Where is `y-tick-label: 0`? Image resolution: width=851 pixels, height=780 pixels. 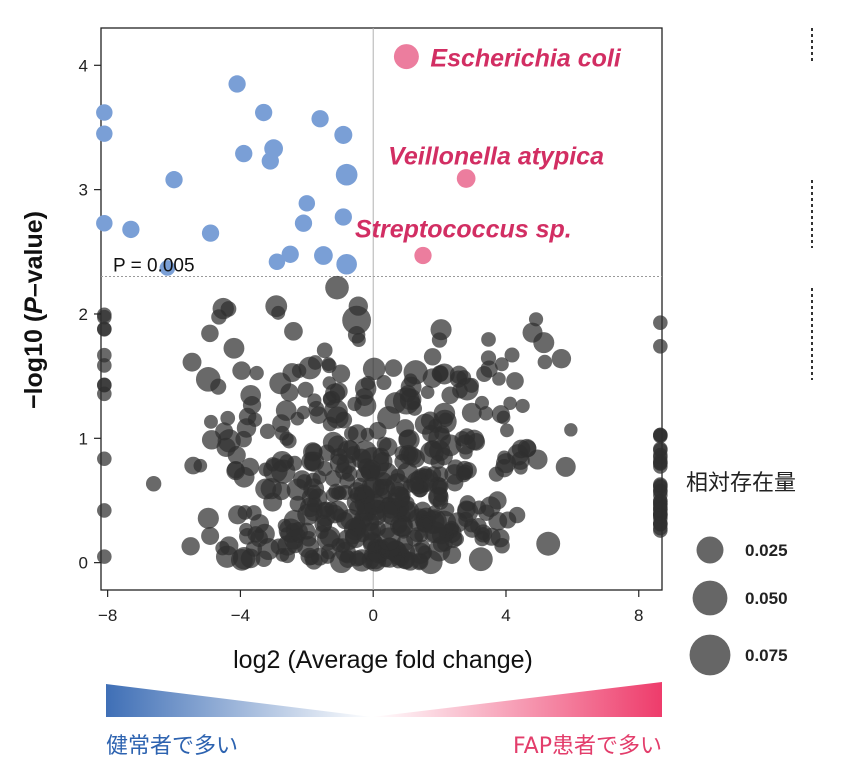 y-tick-label: 0 is located at coordinates (83, 563).